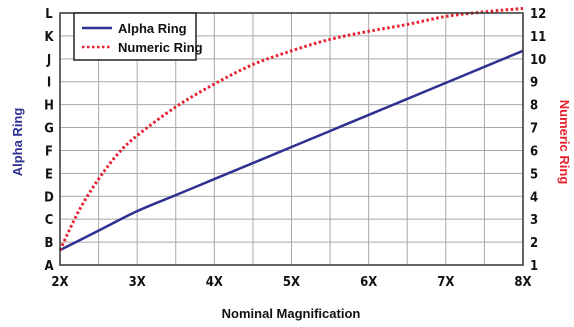 This screenshot has width=574, height=327. What do you see at coordinates (49, 243) in the screenshot?
I see `y-left-tick-label: B` at bounding box center [49, 243].